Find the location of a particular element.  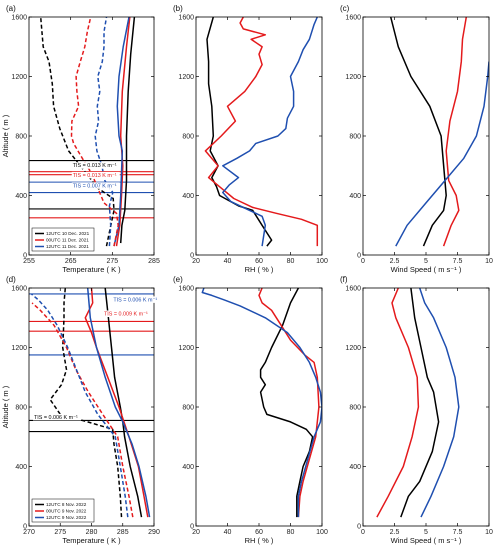

legend-label: 12UTC 9 Nov. 2022 is located at coordinates (66, 517).